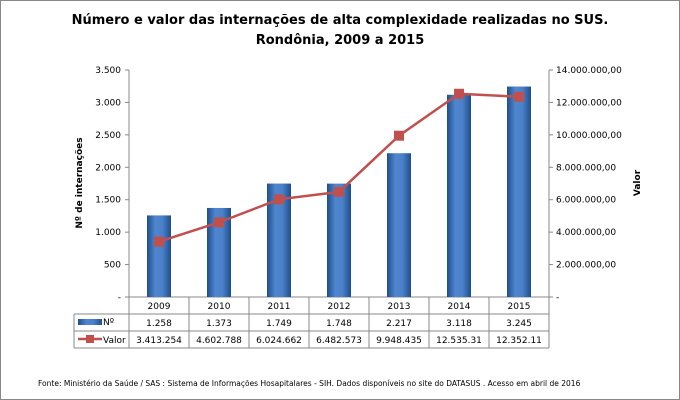 The image size is (680, 400). I want to click on y2-tick-label: 14.000.000,00, so click(589, 71).